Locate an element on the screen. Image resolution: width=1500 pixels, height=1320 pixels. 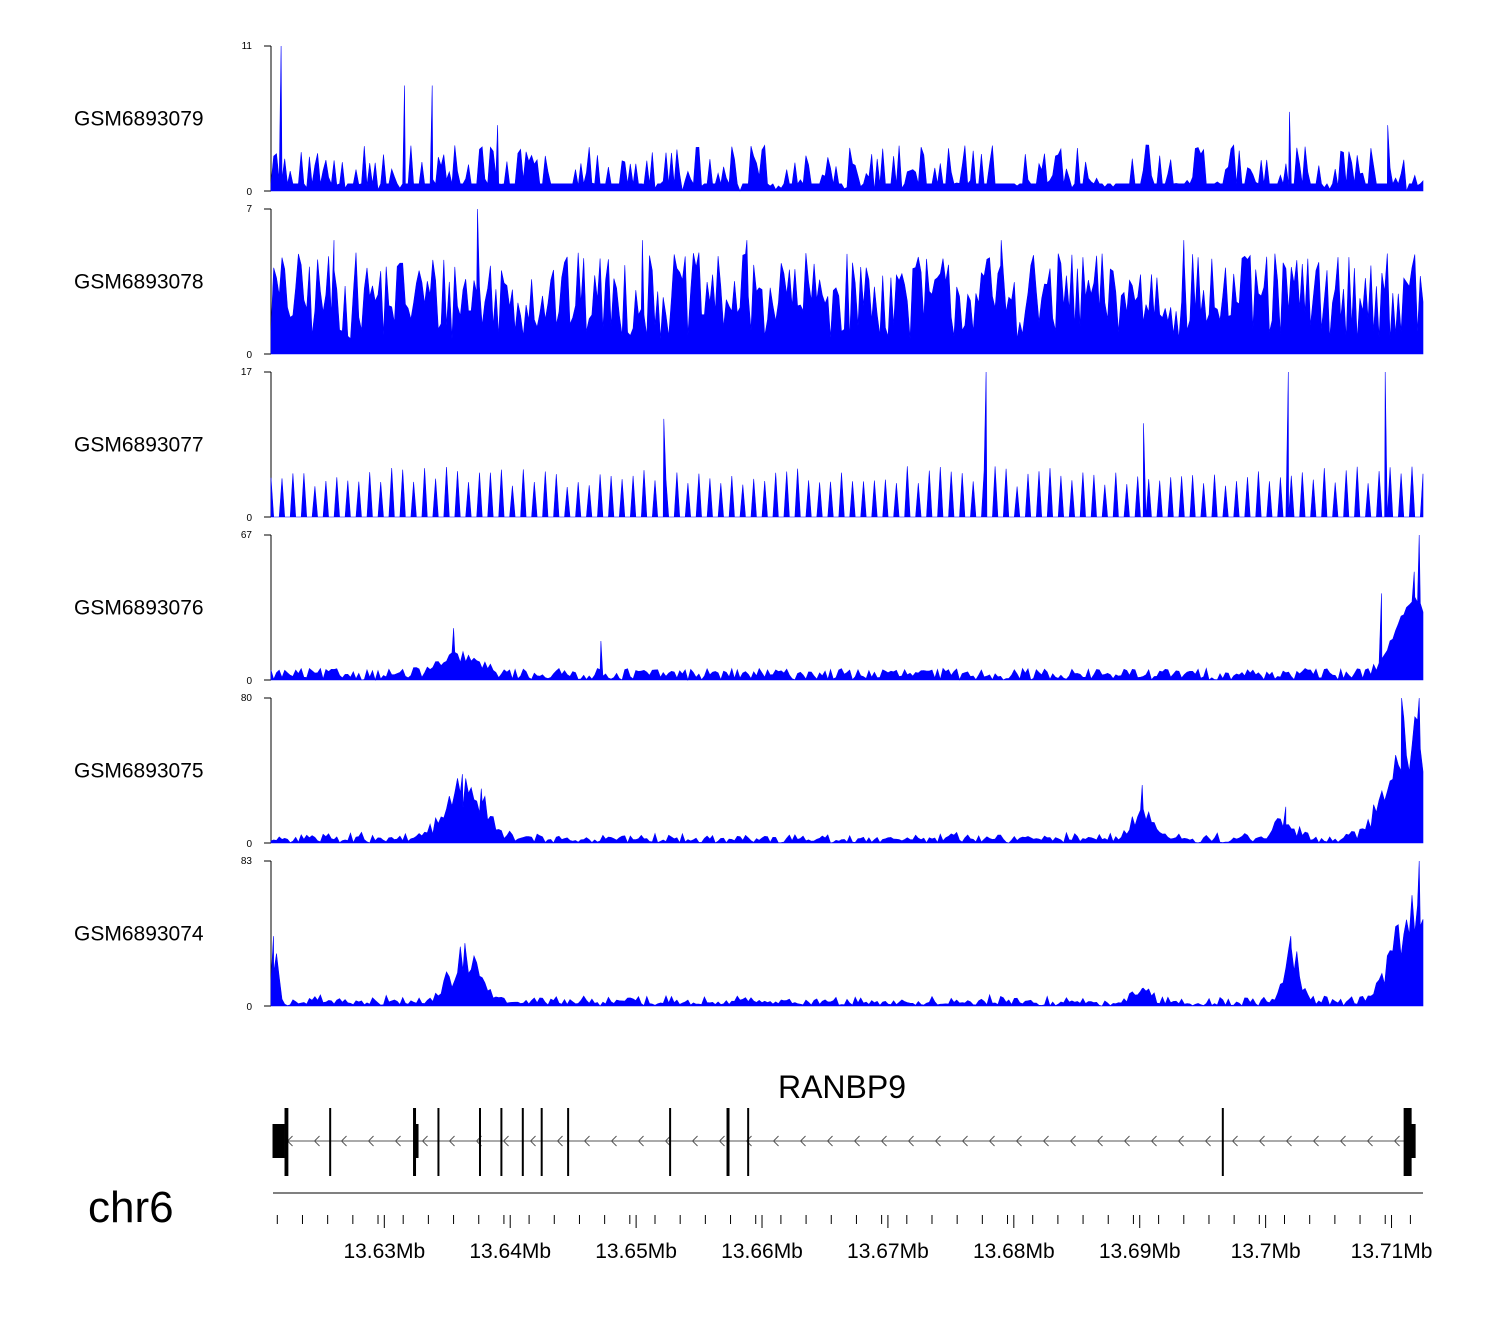
track-GSM6893079: GSM6893079 11 0 is located at coordinates (749, 119).